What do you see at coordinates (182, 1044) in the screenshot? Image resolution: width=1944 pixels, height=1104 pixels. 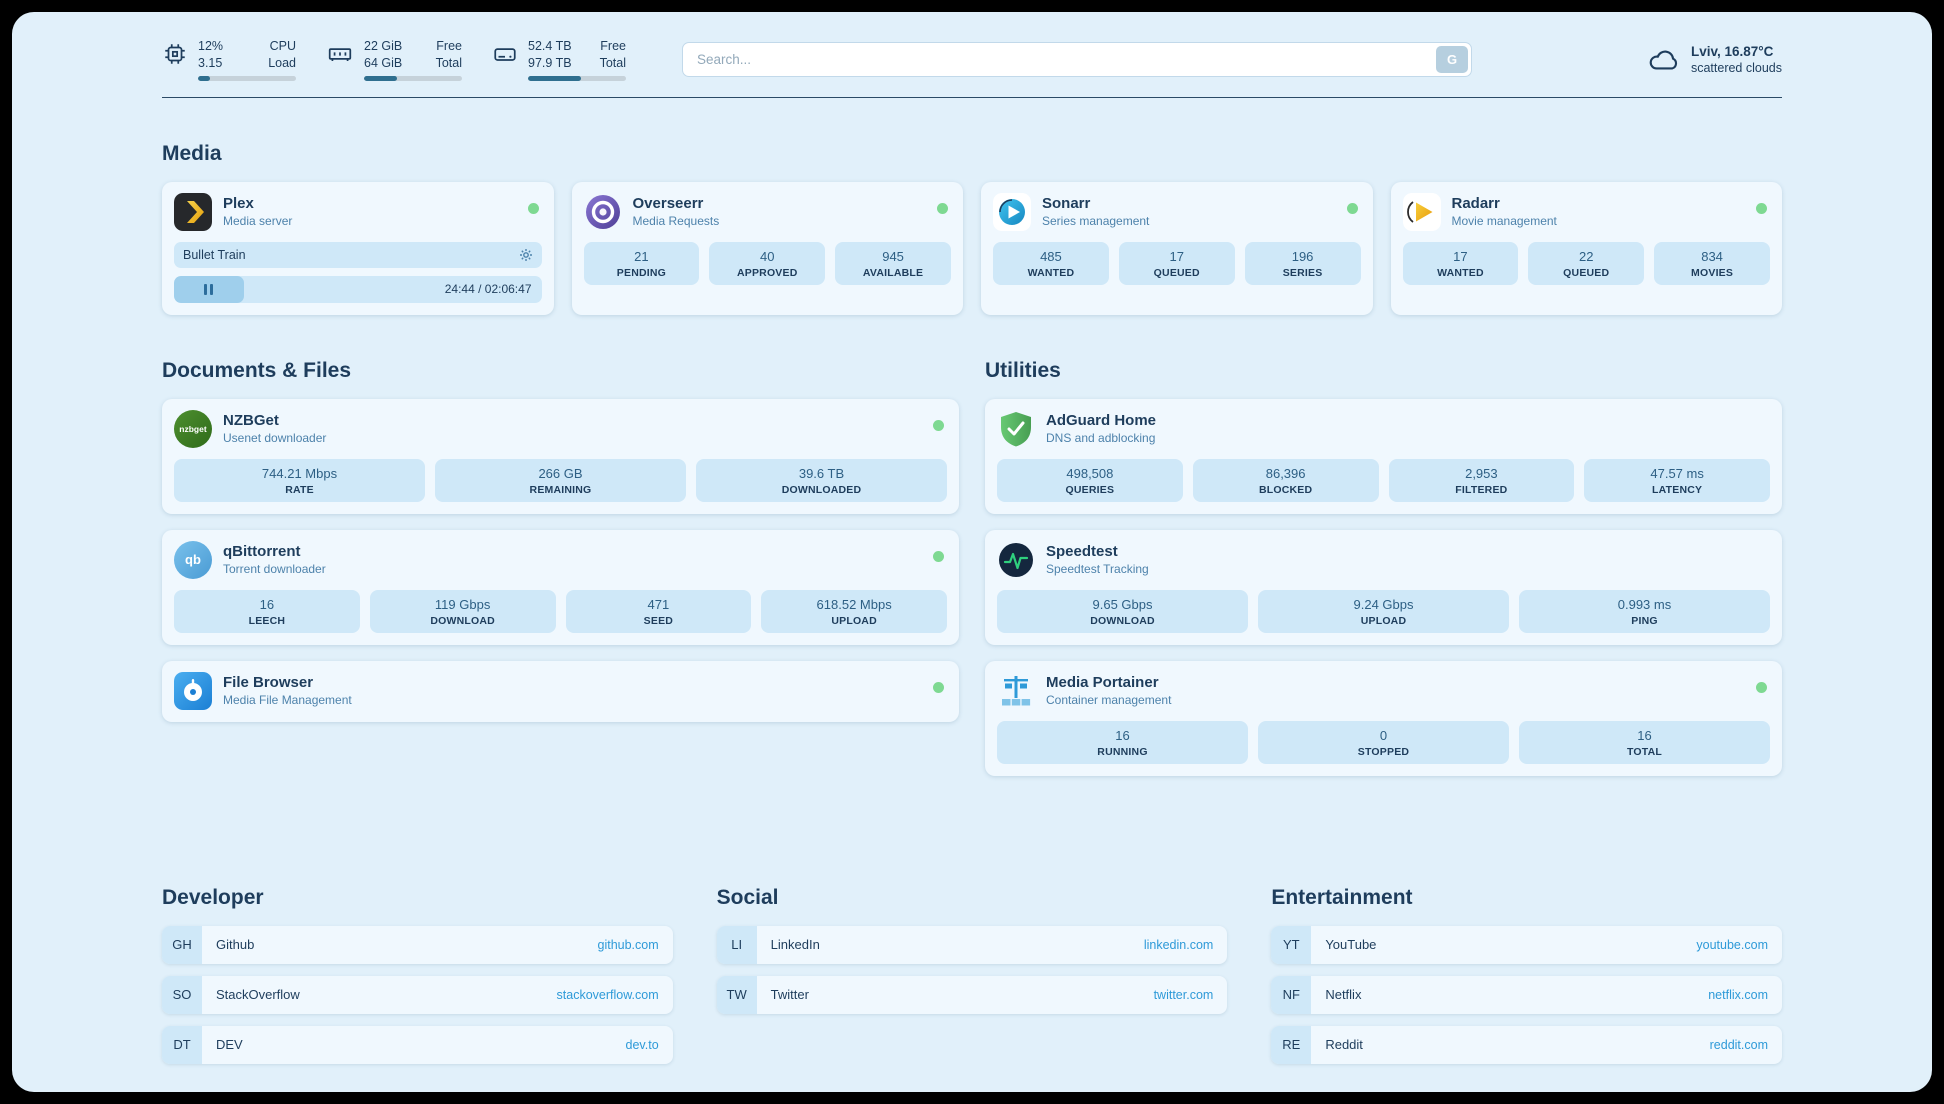 I see `dev-badge: DT` at bounding box center [182, 1044].